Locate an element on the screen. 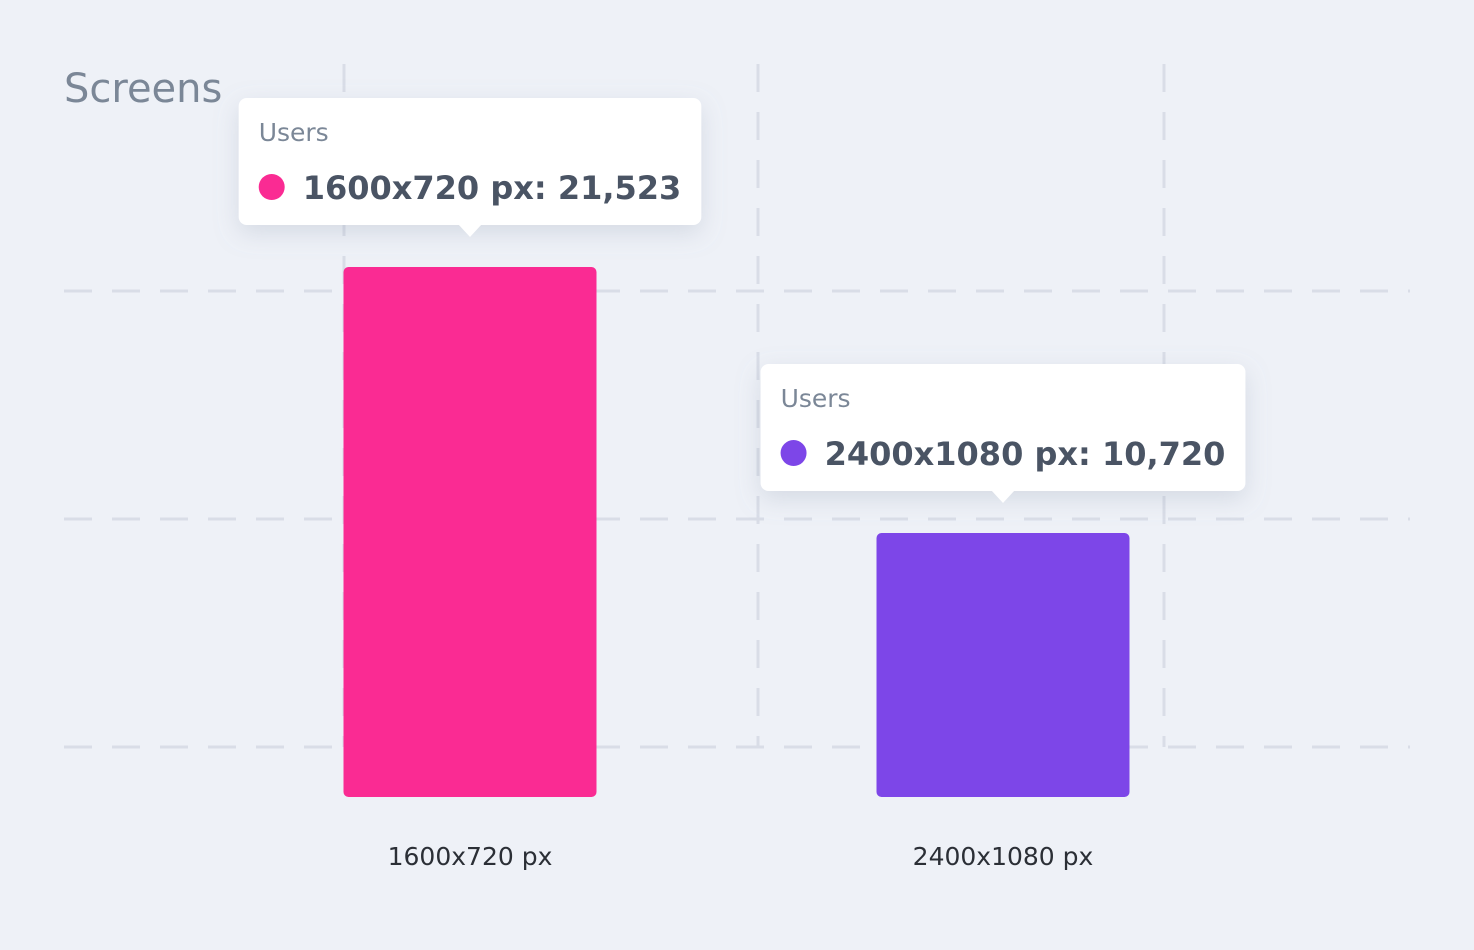  tooltip: Users 1600x720 px: 21,523 is located at coordinates (470, 167).